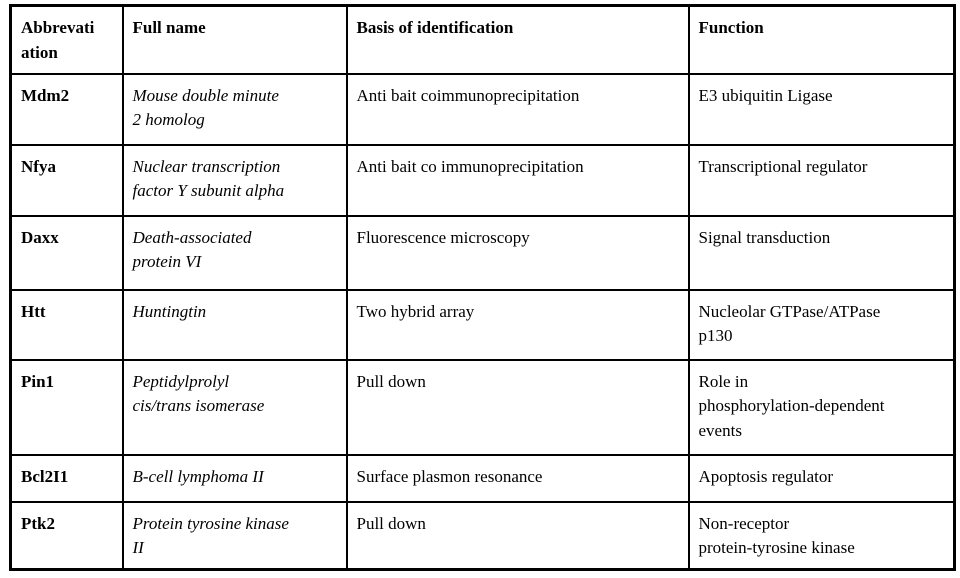 Image resolution: width=960 pixels, height=578 pixels. Describe the element at coordinates (66, 109) in the screenshot. I see `cell-abbreviation: Mdm2` at that location.